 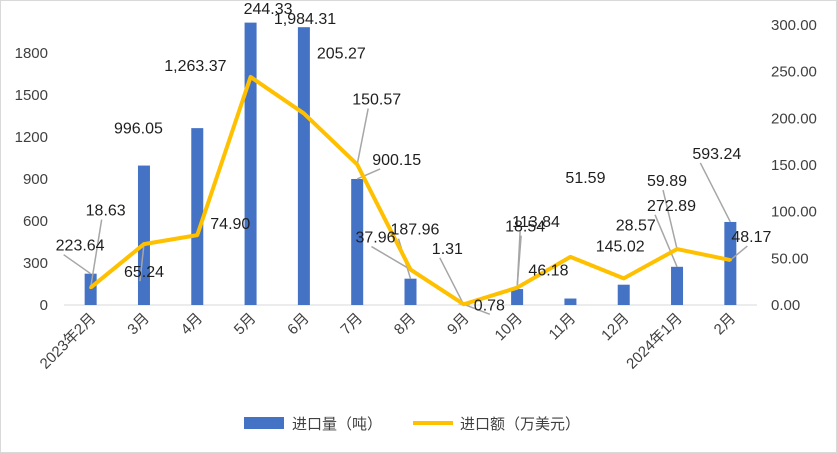 I want to click on right-axis-tick-label: 0.00, so click(x=785, y=305).